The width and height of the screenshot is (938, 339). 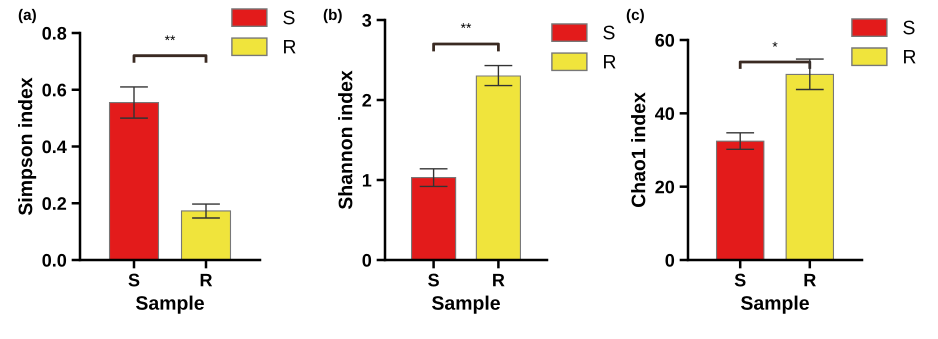 What do you see at coordinates (27, 16) in the screenshot?
I see `chart-title: (a)` at bounding box center [27, 16].